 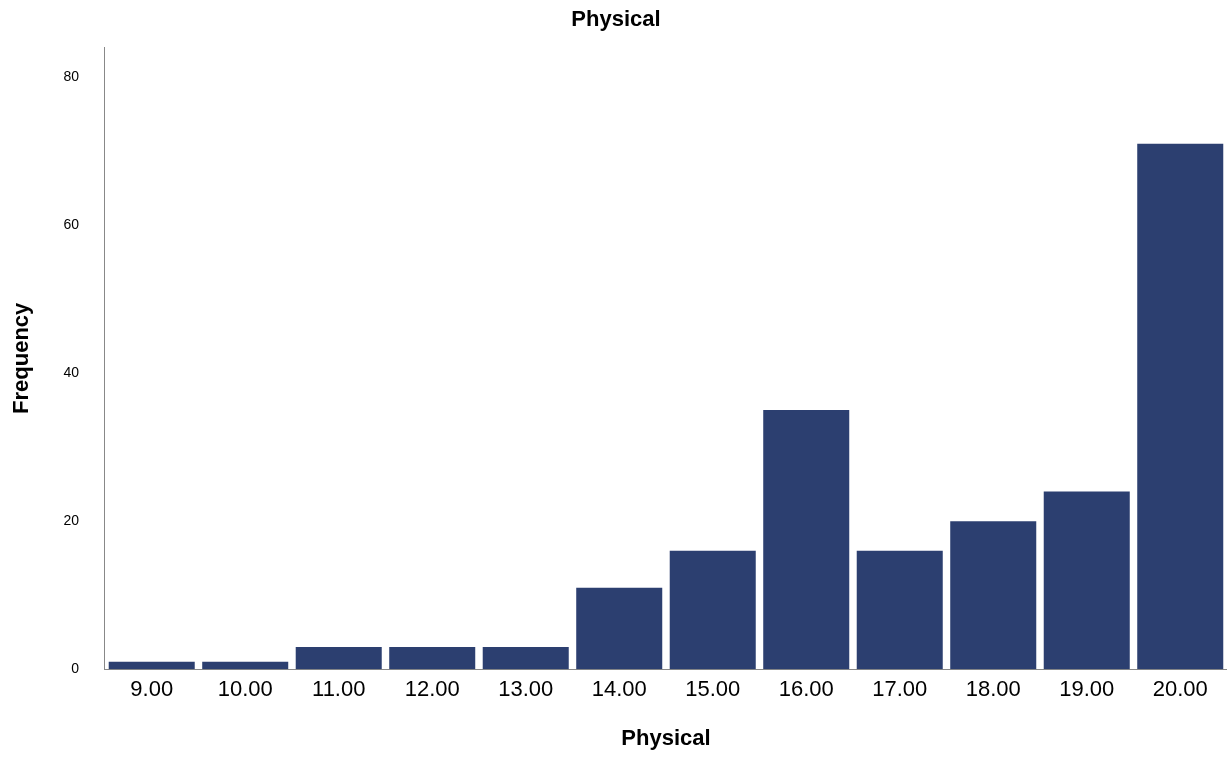 What do you see at coordinates (339, 689) in the screenshot?
I see `x-tick-label: 11.00` at bounding box center [339, 689].